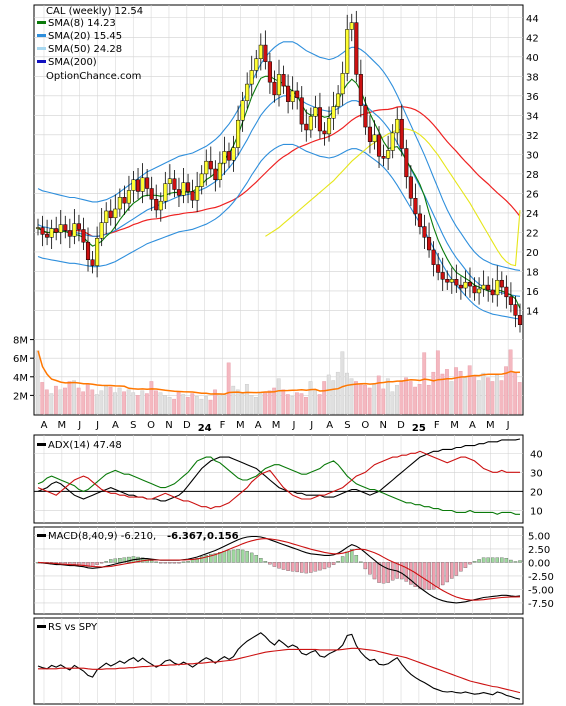  Describe the element at coordinates (536, 473) in the screenshot. I see `adx-tick-label: 30` at that location.